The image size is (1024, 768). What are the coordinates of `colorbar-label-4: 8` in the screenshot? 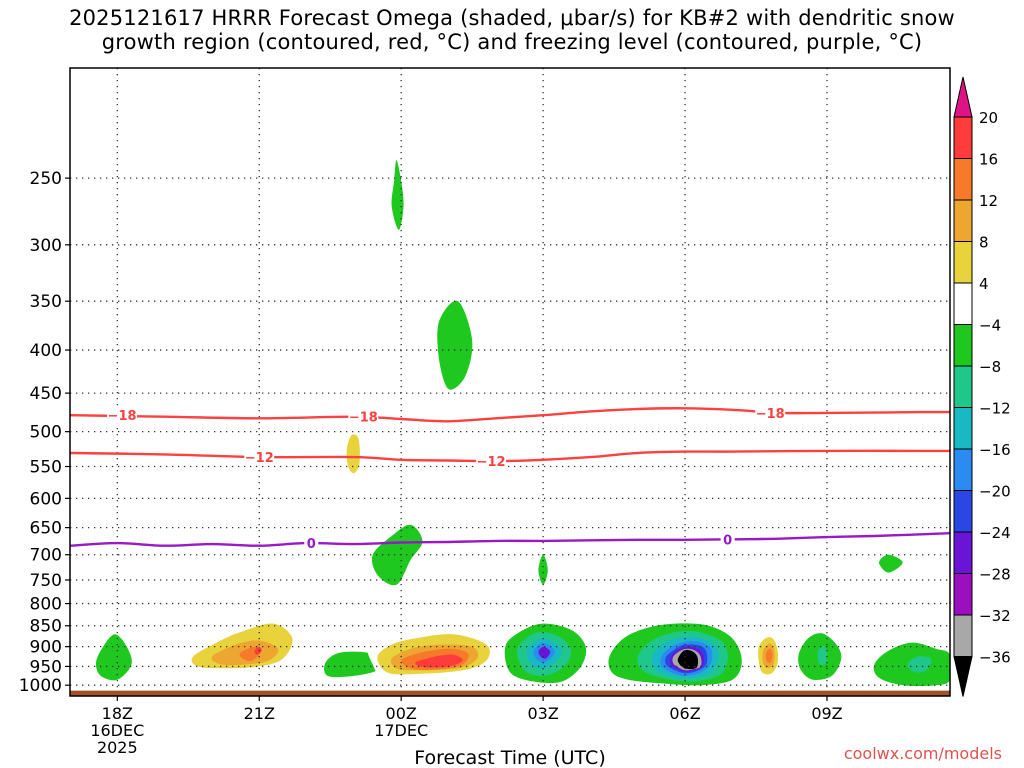 It's located at (984, 243).